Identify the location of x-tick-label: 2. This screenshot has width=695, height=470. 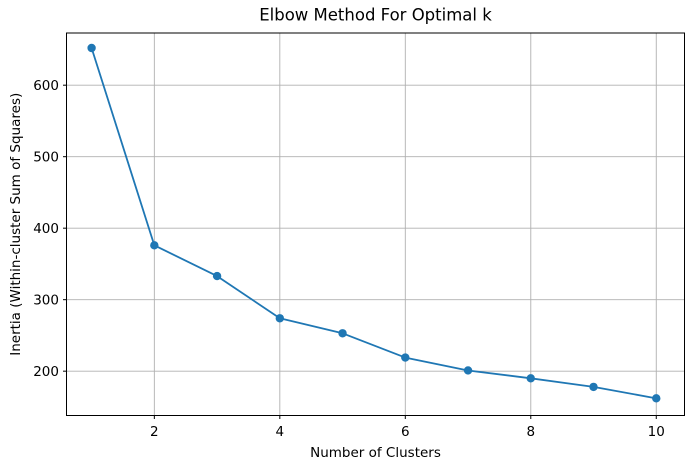
(154, 432).